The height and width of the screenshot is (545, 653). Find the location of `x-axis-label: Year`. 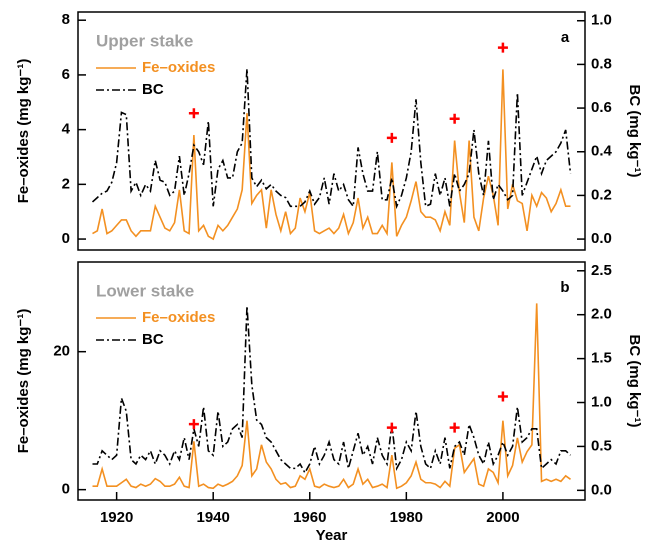

x-axis-label: Year is located at coordinates (332, 535).